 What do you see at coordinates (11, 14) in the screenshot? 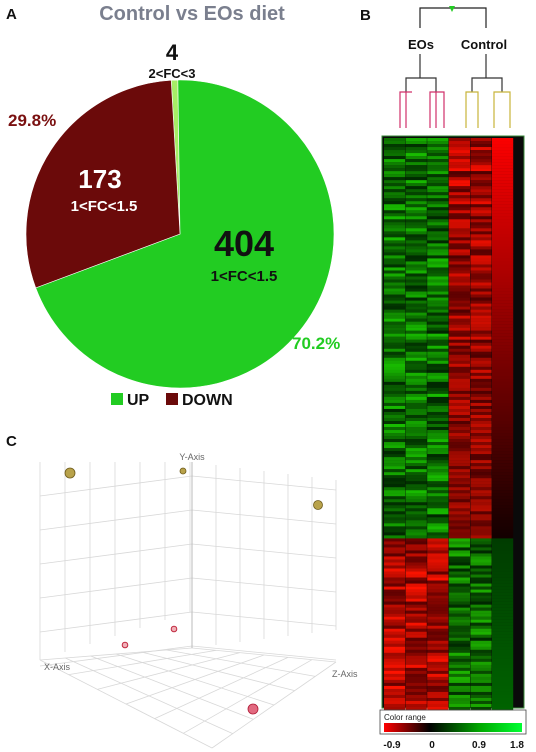
I see `panel-label-a: A` at bounding box center [11, 14].